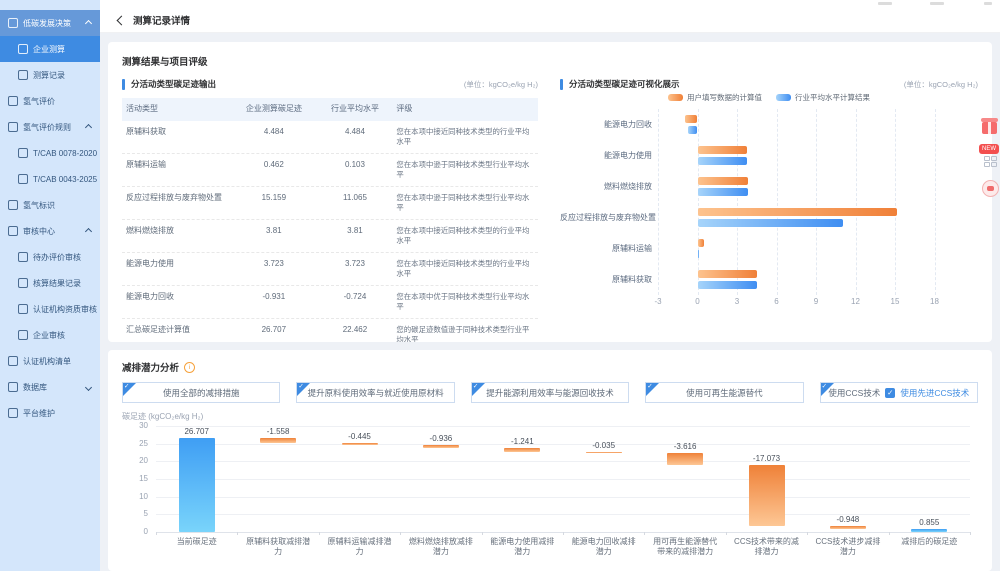 This screenshot has width=1000, height=571. I want to click on table-cell: 原辅料获取, so click(146, 131).